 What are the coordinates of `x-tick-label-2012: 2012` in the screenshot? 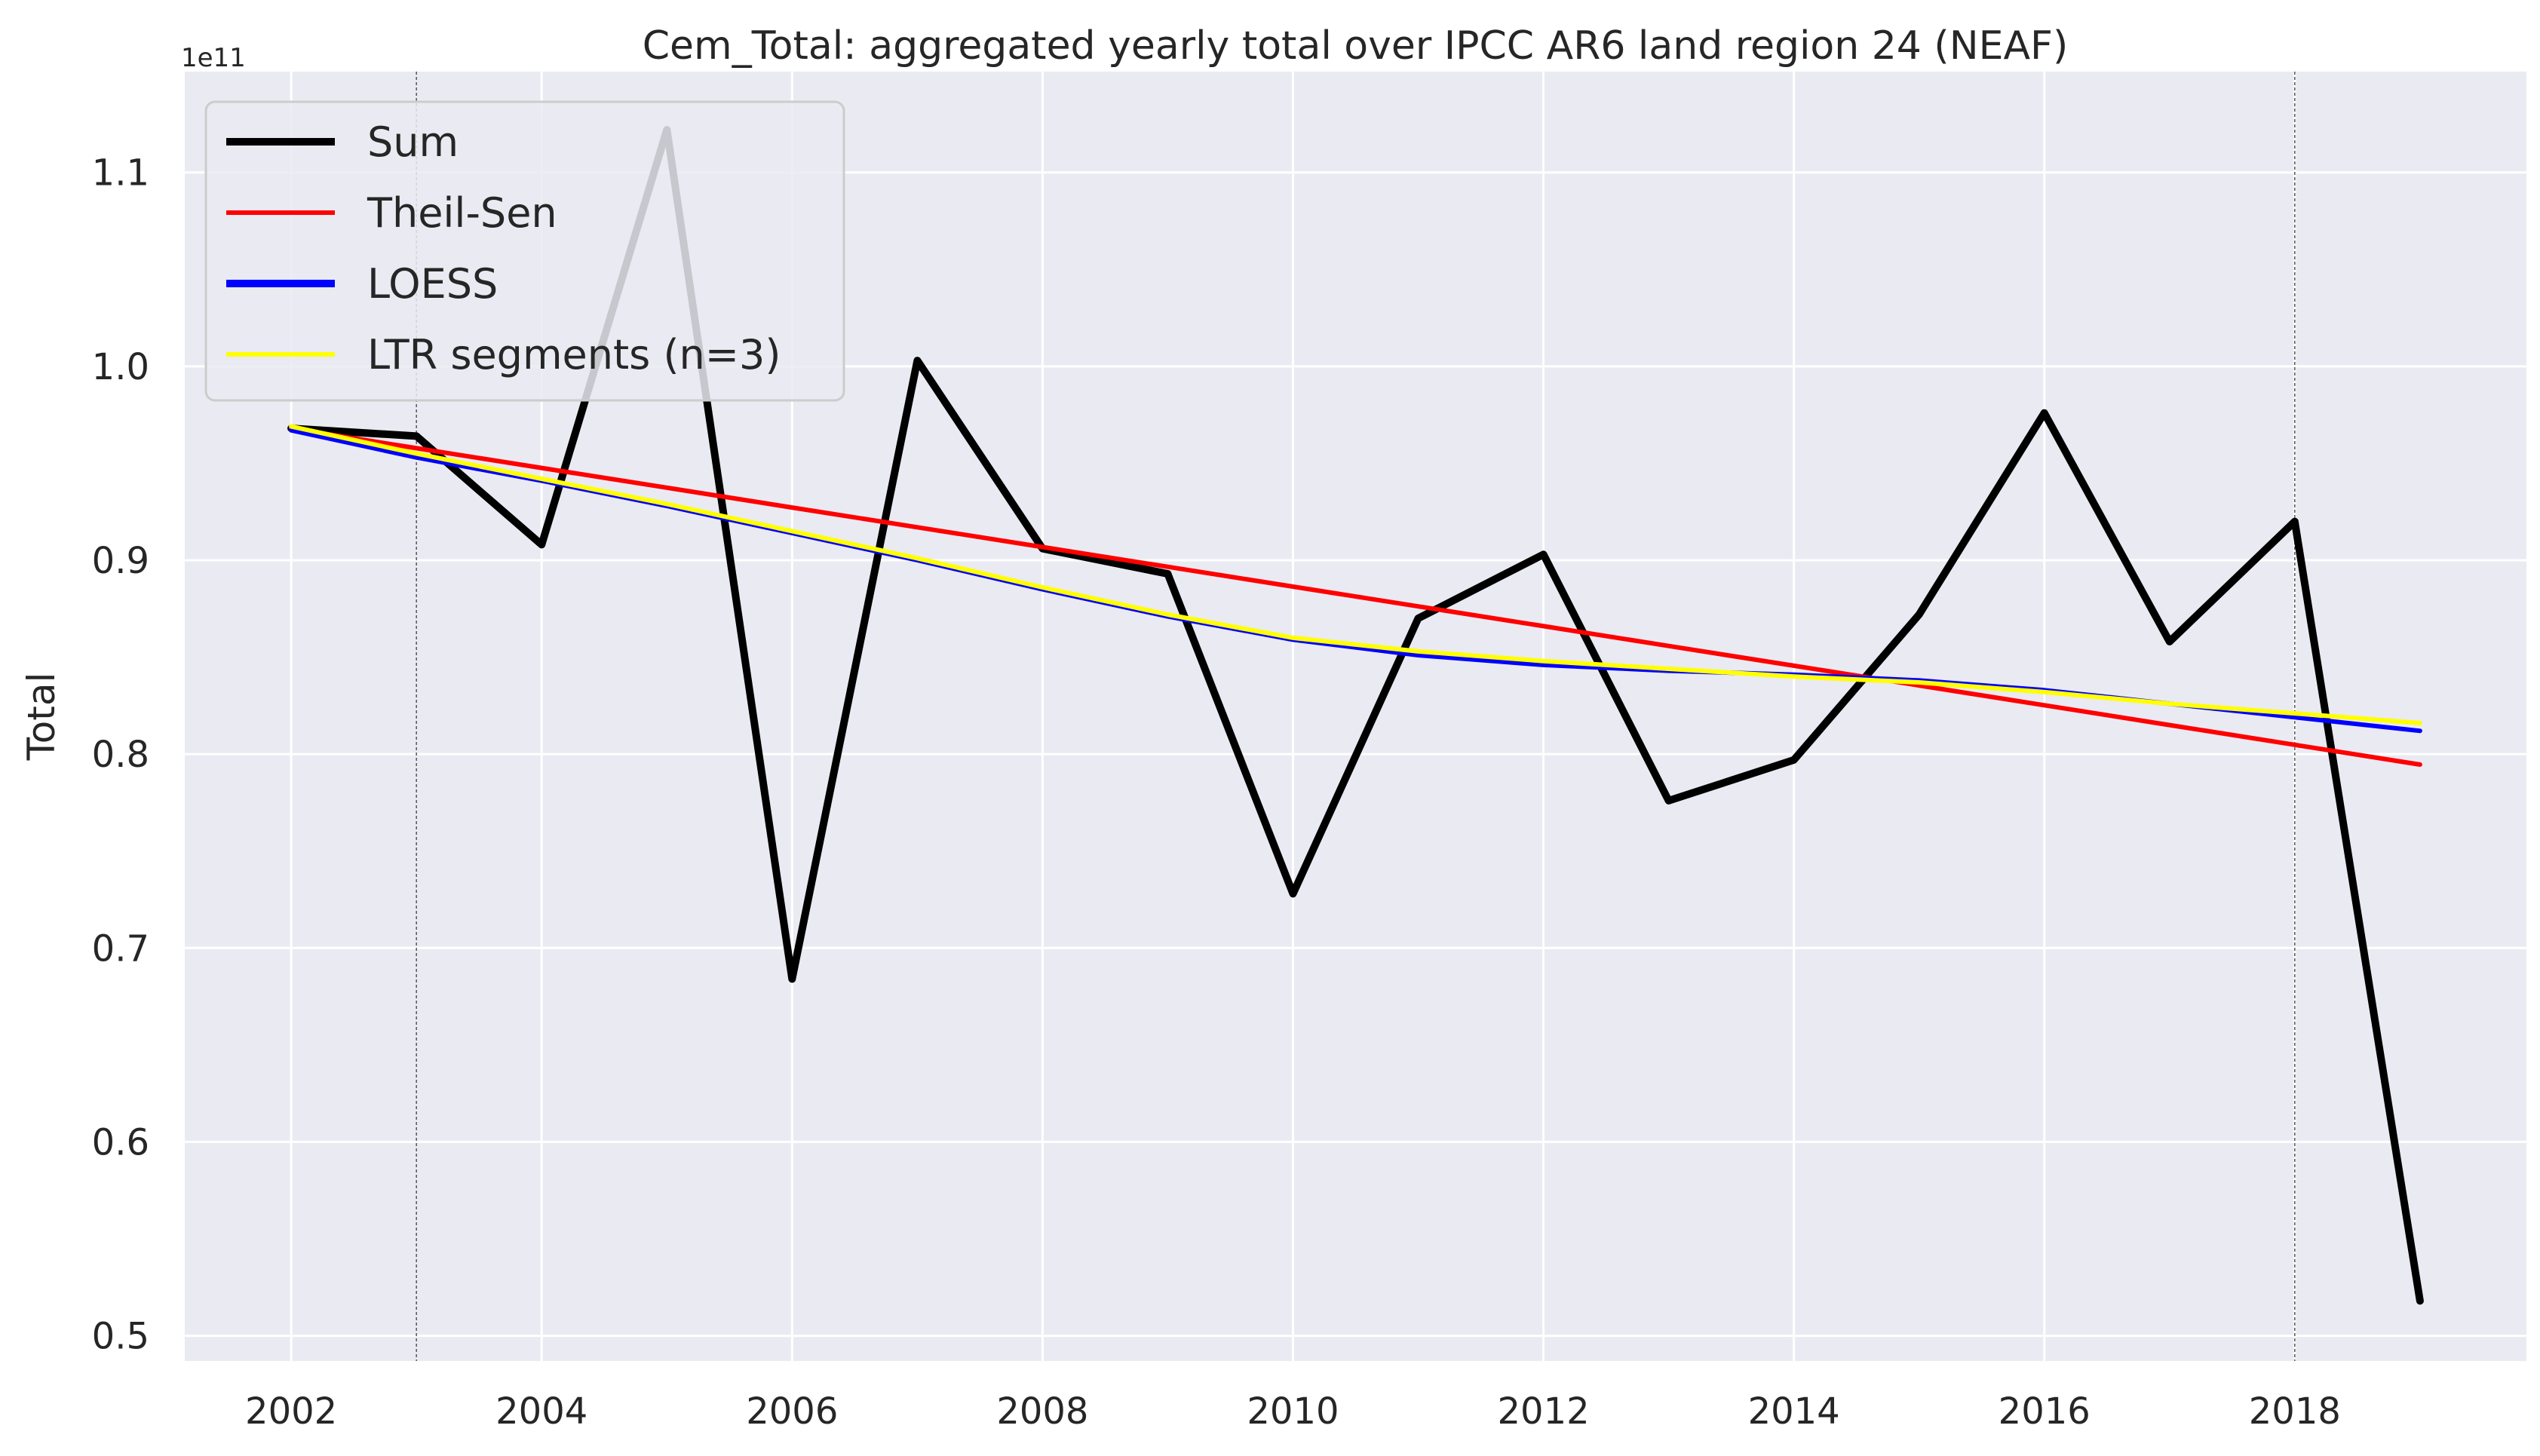 It's located at (1543, 1411).